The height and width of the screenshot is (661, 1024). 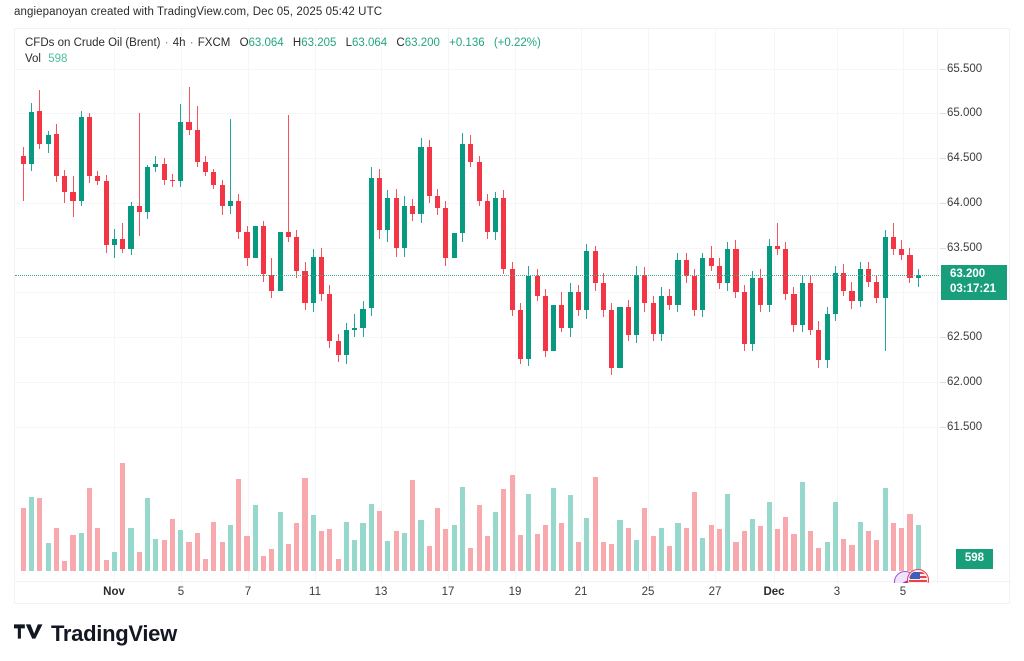 I want to click on time-scale: Nov 5 7 11 13 17 19 21 25 27 Dec 3 5, so click(x=513, y=592).